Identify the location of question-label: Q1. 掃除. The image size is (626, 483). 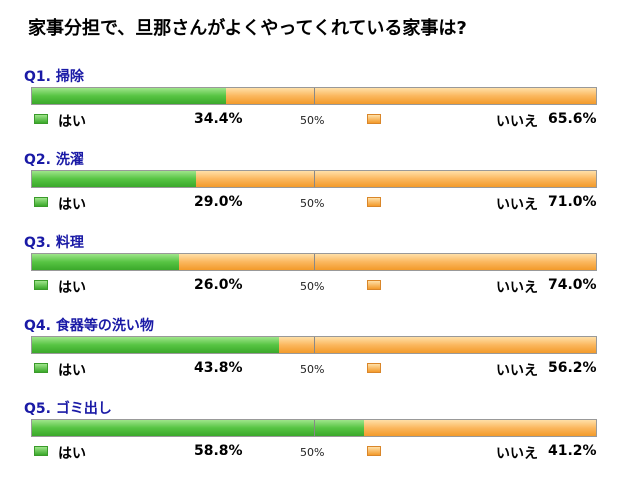
(54, 77).